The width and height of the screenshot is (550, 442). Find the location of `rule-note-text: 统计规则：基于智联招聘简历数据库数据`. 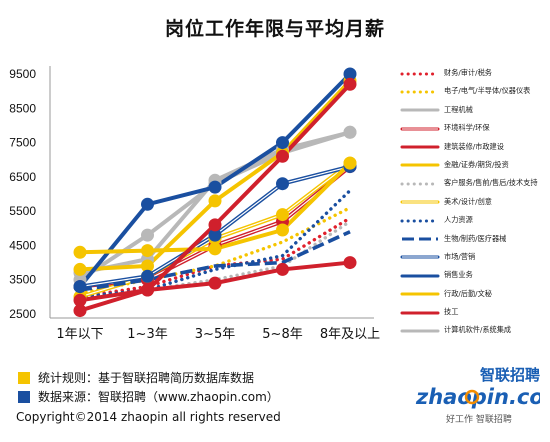

rule-note-text: 统计规则：基于智联招聘简历数据库数据 is located at coordinates (146, 378).